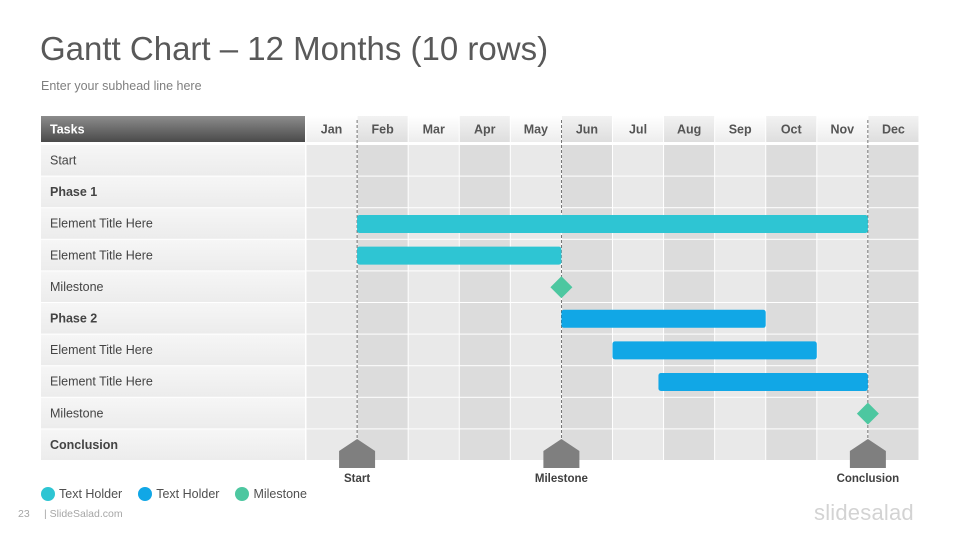 The image size is (960, 540). Describe the element at coordinates (84, 445) in the screenshot. I see `task-label: Conclusion` at that location.